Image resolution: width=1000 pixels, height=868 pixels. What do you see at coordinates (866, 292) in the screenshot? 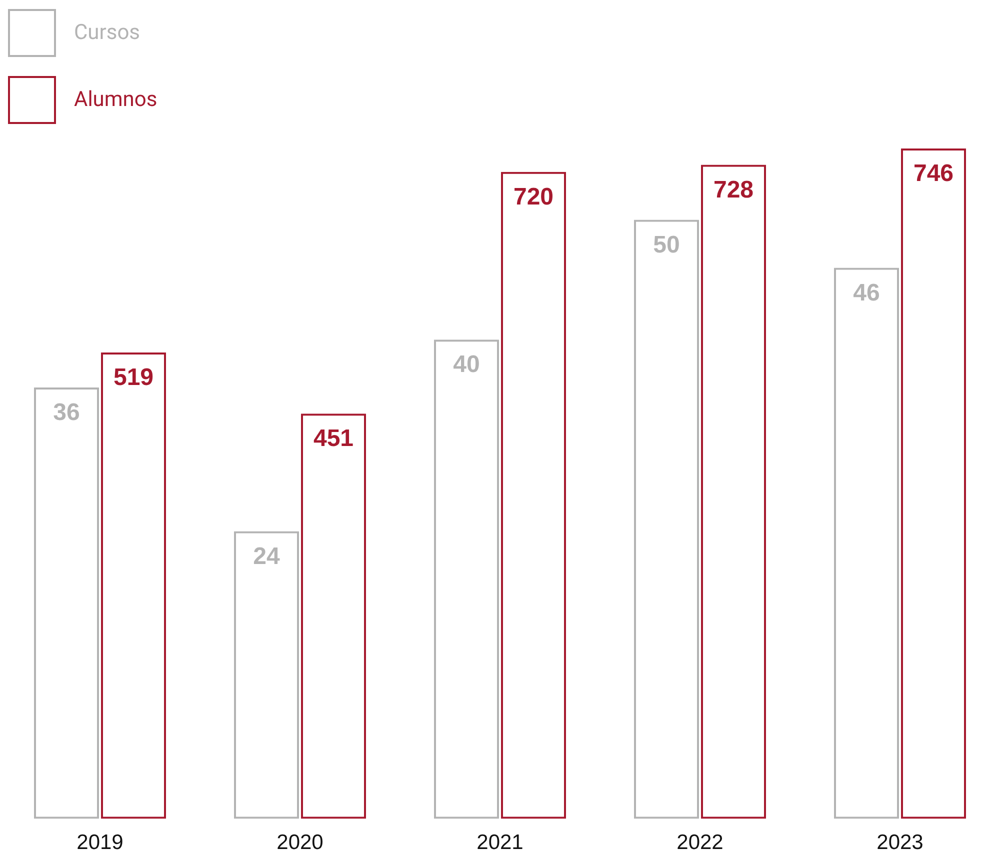
I see `data-label: 46` at bounding box center [866, 292].